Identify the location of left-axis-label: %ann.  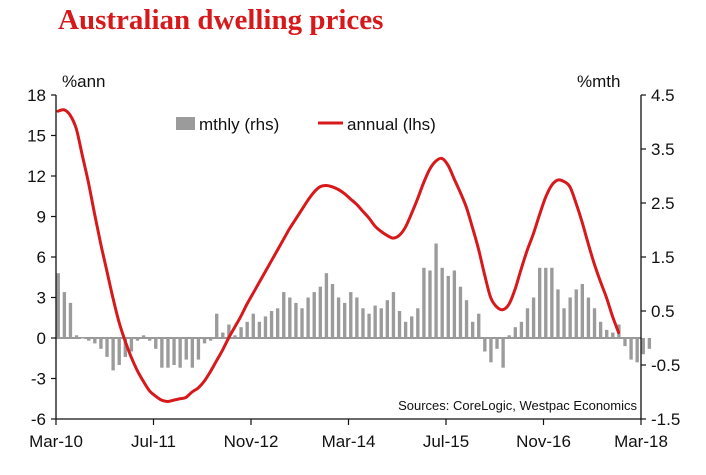
(83, 81).